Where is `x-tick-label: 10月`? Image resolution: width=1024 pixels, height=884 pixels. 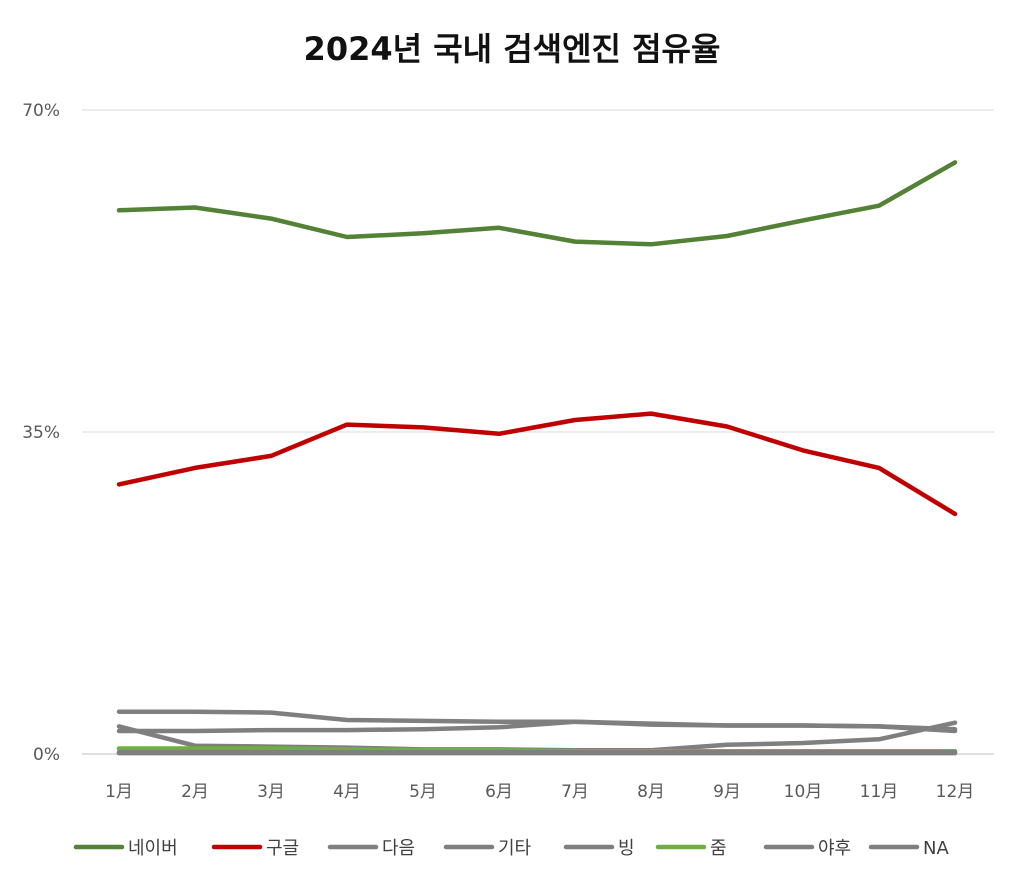
x-tick-label: 10月 is located at coordinates (803, 792).